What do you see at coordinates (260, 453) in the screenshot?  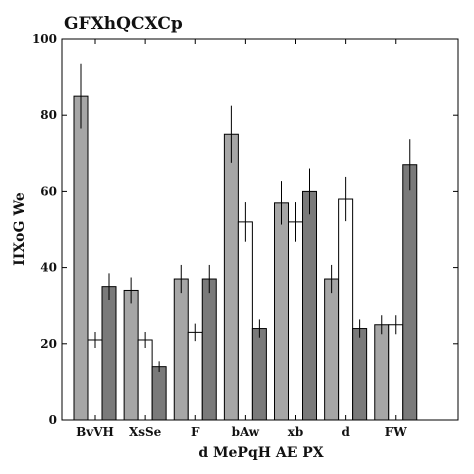 I see `x-axis-label: d MePqH AE PX` at bounding box center [260, 453].